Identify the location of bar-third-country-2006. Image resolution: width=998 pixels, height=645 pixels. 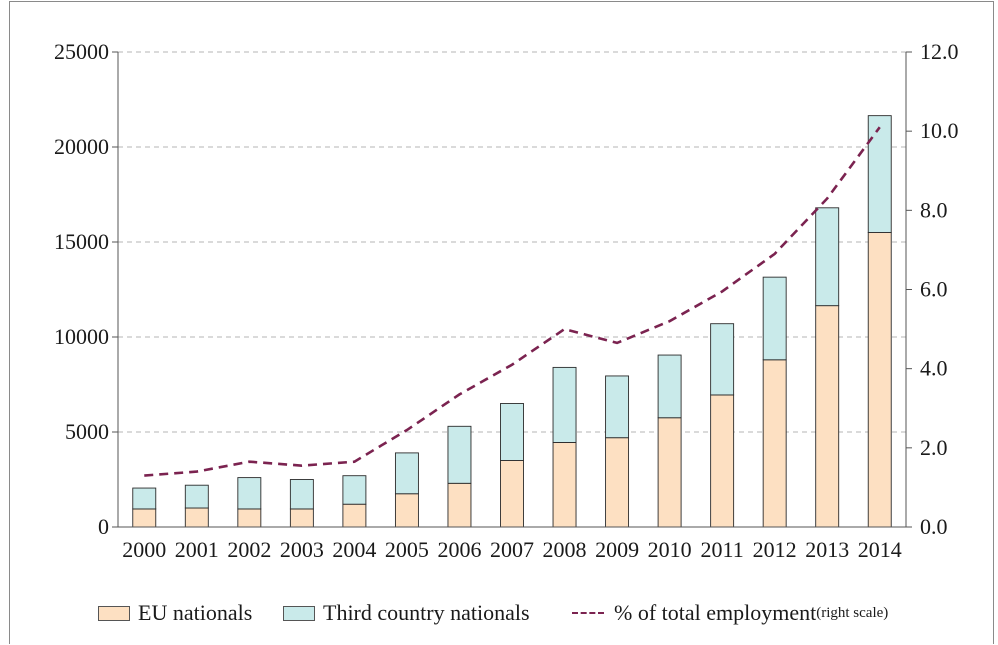
(459, 454).